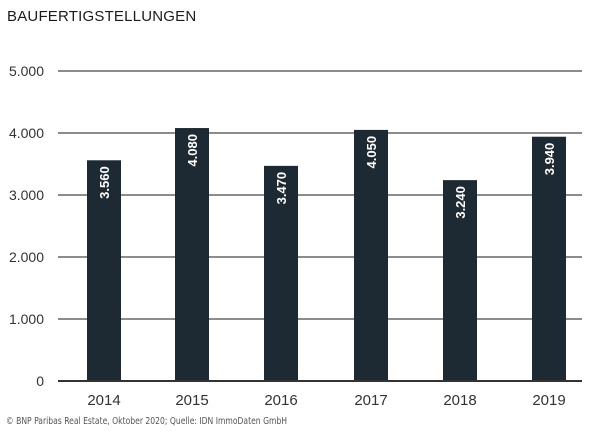 This screenshot has height=440, width=600. What do you see at coordinates (371, 152) in the screenshot?
I see `data-label: 4.050` at bounding box center [371, 152].